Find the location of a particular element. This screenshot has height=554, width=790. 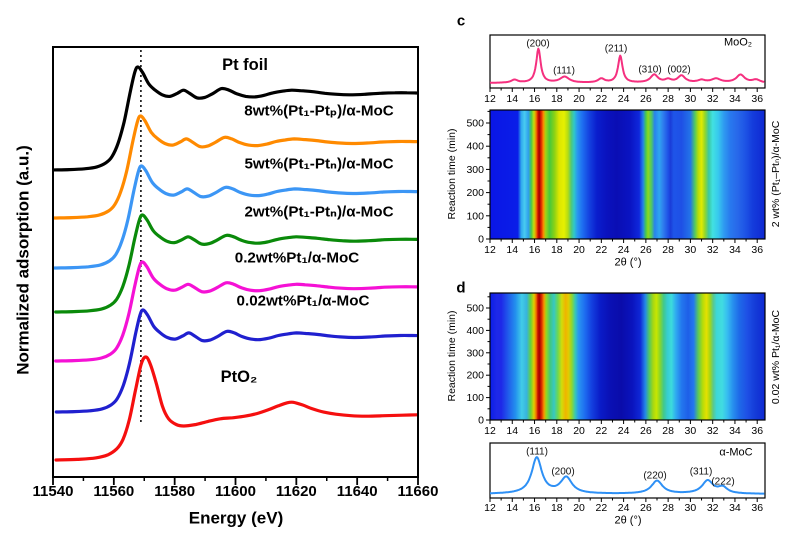

amoc-xrd-frame is located at coordinates (627, 470).